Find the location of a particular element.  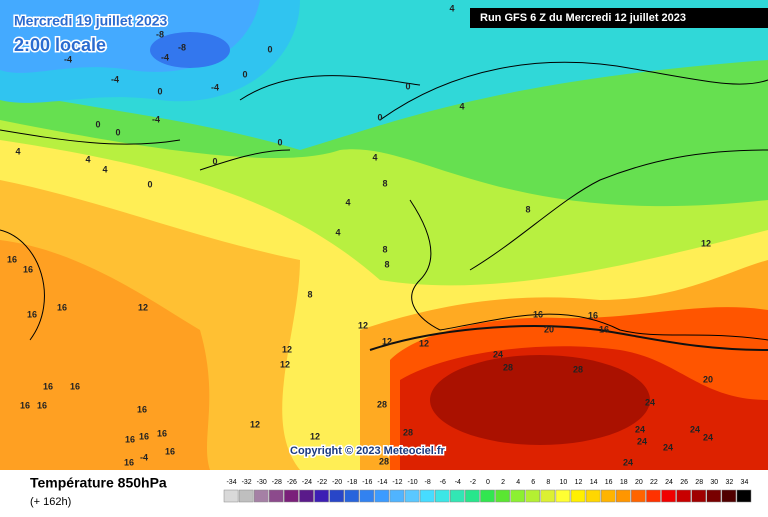

legend-label: 16 is located at coordinates (609, 482).